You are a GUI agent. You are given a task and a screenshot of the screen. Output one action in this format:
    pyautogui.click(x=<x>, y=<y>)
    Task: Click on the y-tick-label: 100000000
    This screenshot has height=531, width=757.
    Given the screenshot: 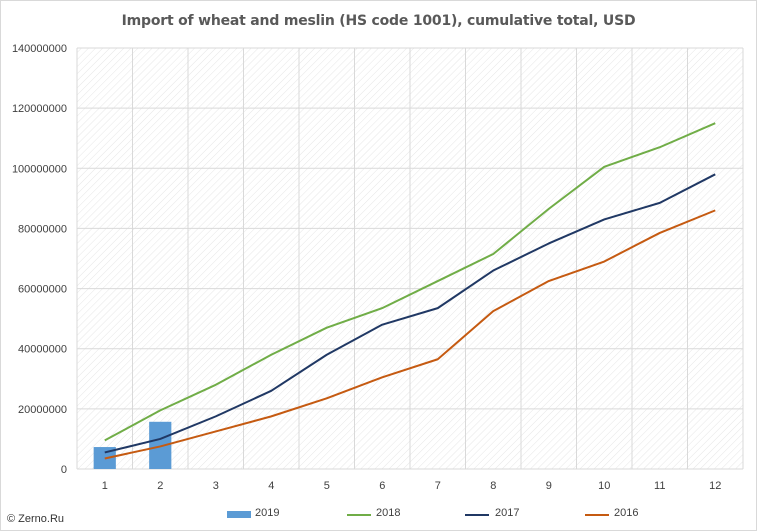 What is the action you would take?
    pyautogui.click(x=39, y=169)
    